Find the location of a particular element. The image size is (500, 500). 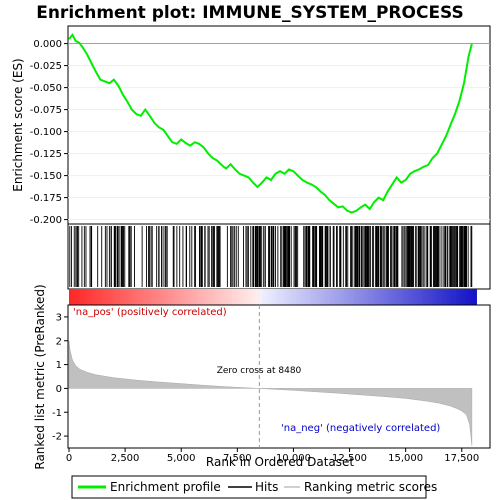

es-y-tick-label: -0.125 is located at coordinates (46, 154).